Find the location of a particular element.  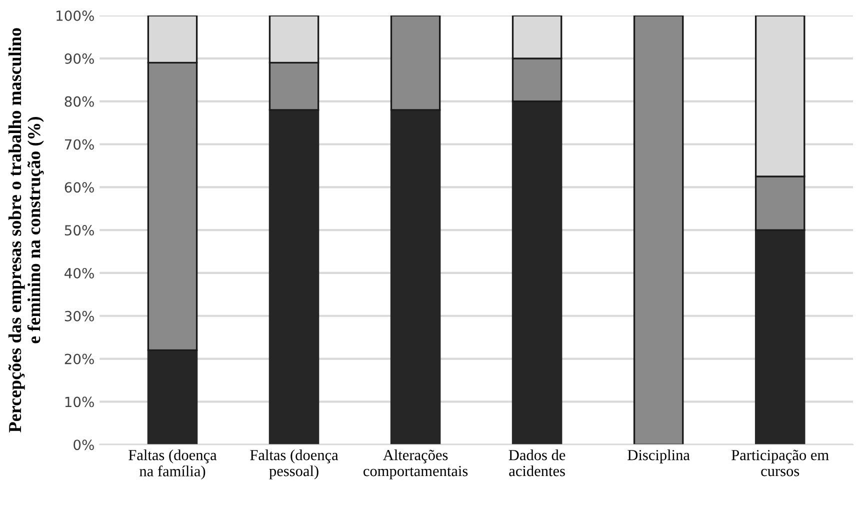

y-tick-label: 10% is located at coordinates (79, 402).